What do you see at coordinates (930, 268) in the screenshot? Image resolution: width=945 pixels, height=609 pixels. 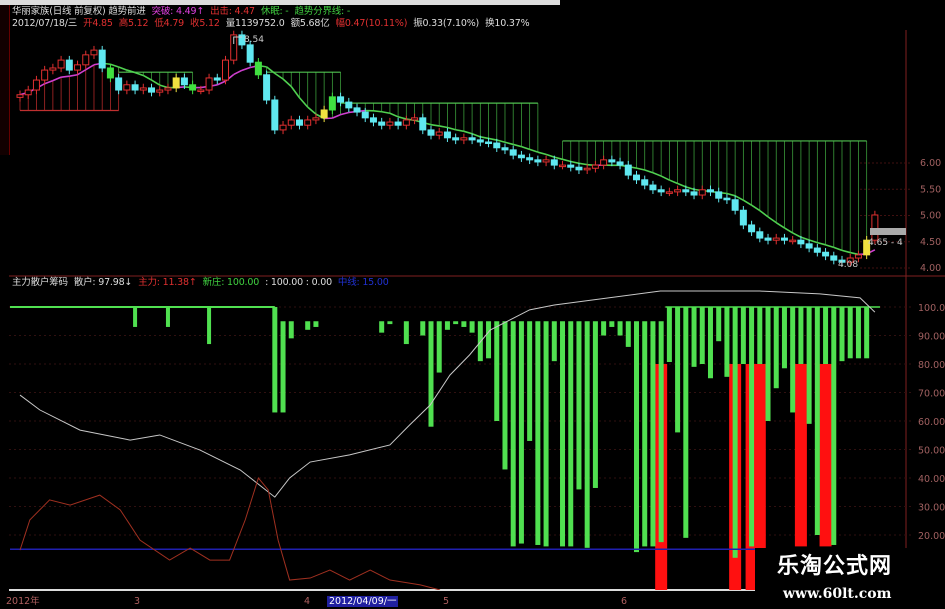 I see `price-axis-label: 4.00` at bounding box center [930, 268].